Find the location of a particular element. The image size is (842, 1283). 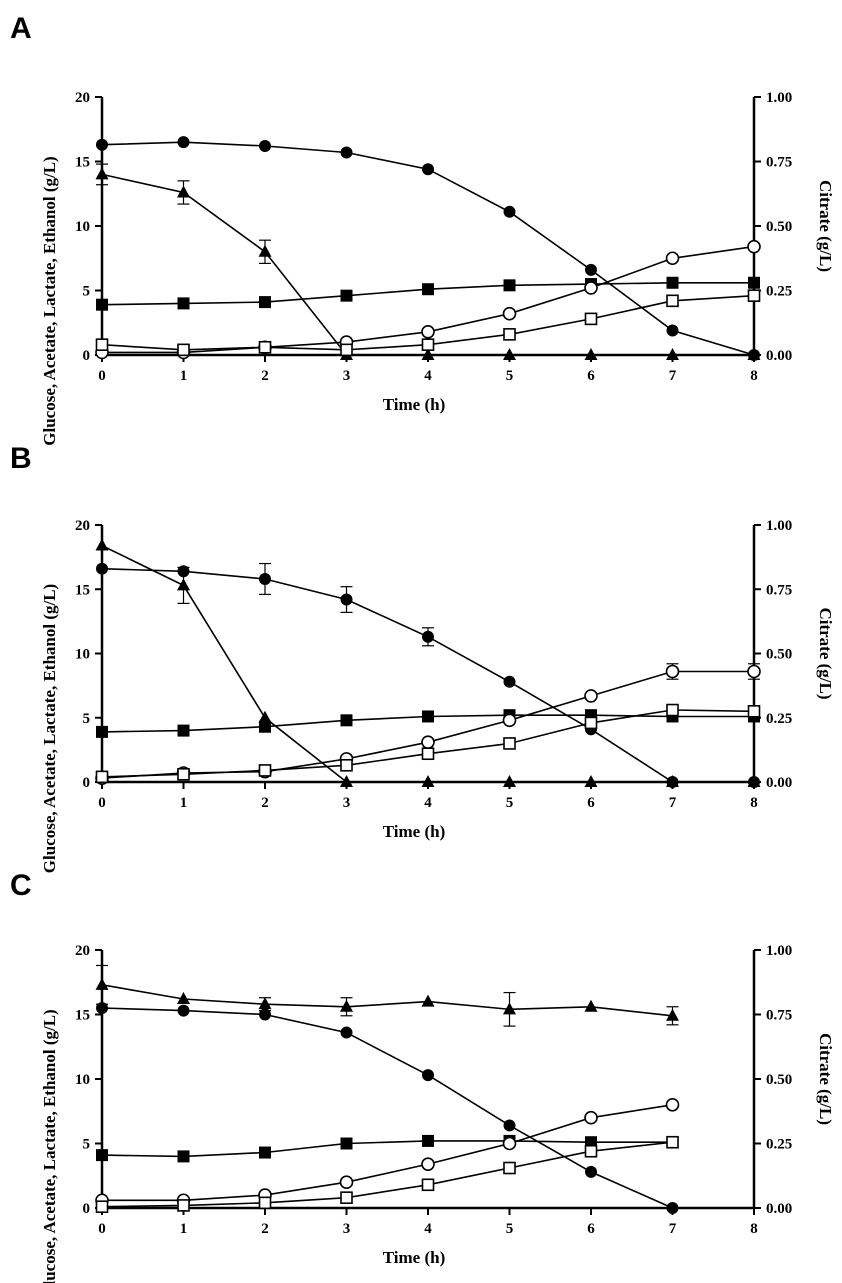

series-open-circle is located at coordinates (428, 724).